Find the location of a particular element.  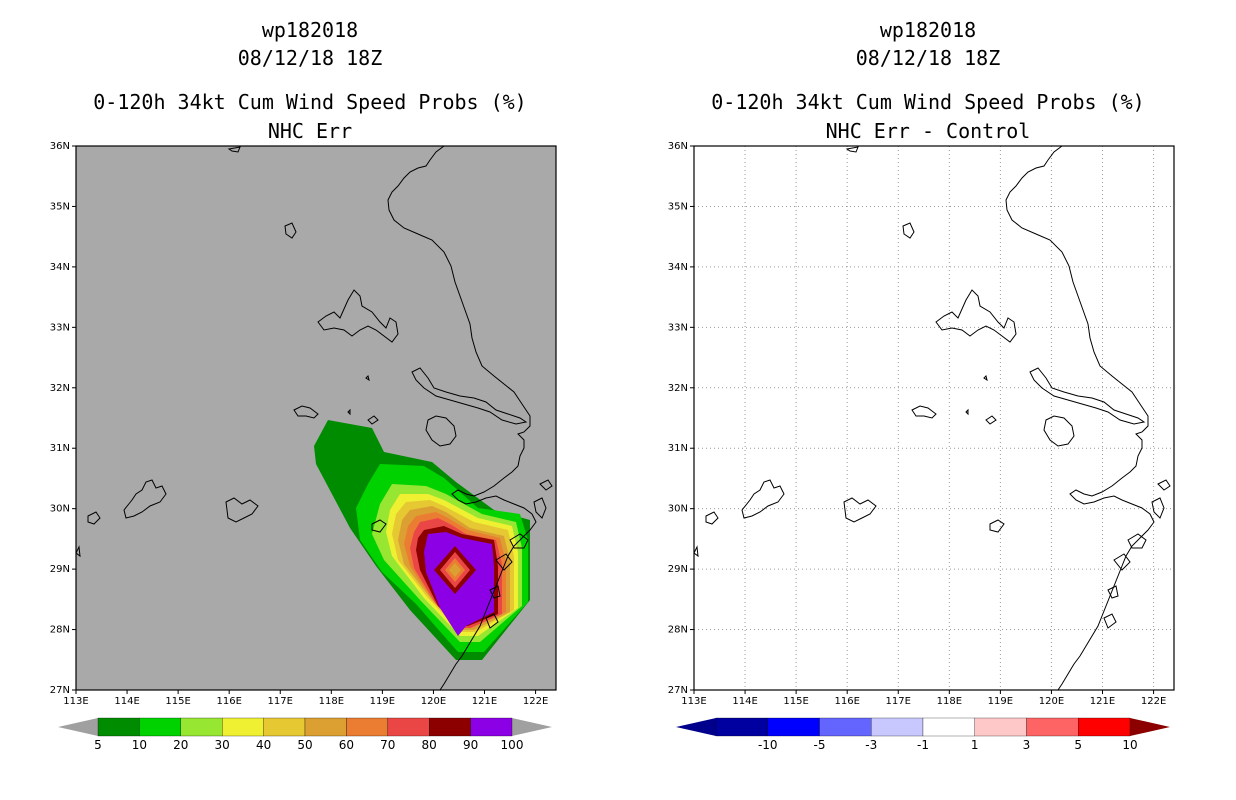

left-product-title: 0-120h 34kt Cum Wind Speed Probs (%) is located at coordinates (310, 102).